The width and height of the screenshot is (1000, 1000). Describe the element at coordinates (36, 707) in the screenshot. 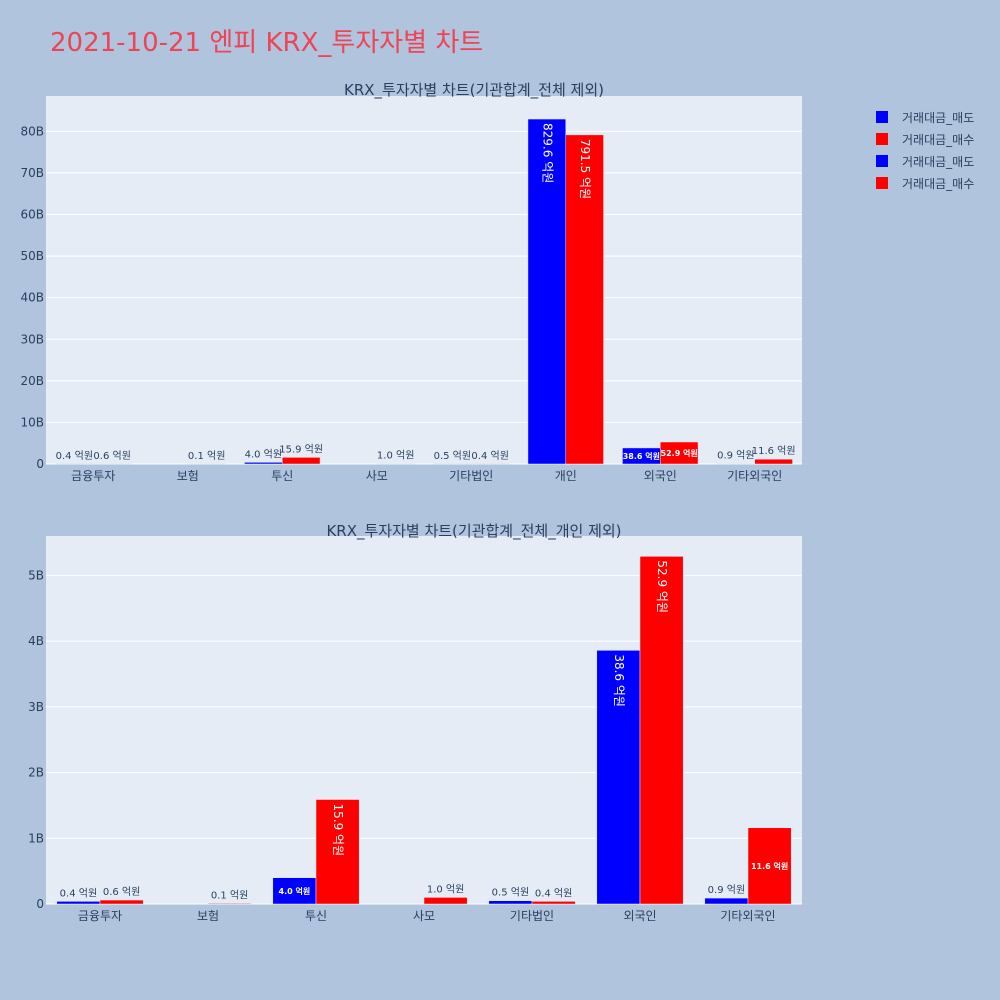

I see `y-tick-label: 3B` at that location.